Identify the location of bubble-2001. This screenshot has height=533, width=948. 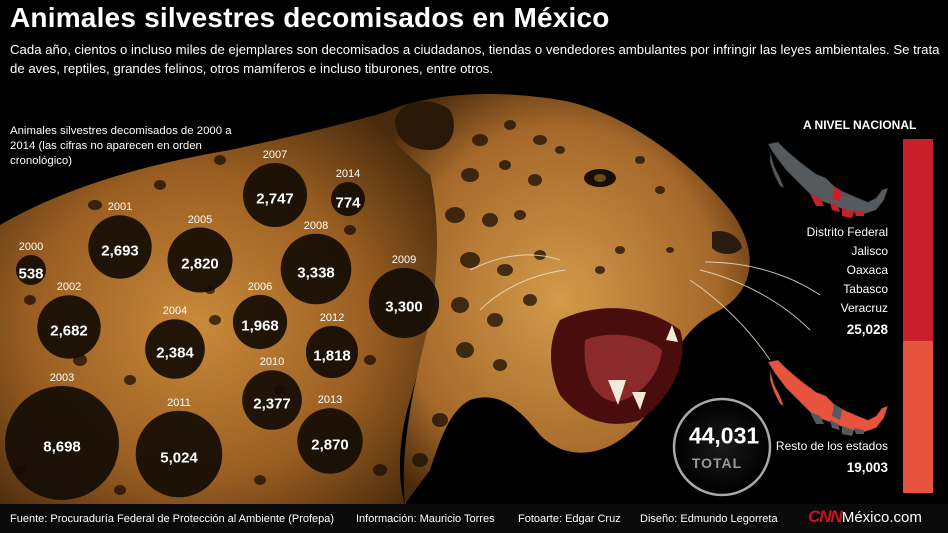
(120, 247).